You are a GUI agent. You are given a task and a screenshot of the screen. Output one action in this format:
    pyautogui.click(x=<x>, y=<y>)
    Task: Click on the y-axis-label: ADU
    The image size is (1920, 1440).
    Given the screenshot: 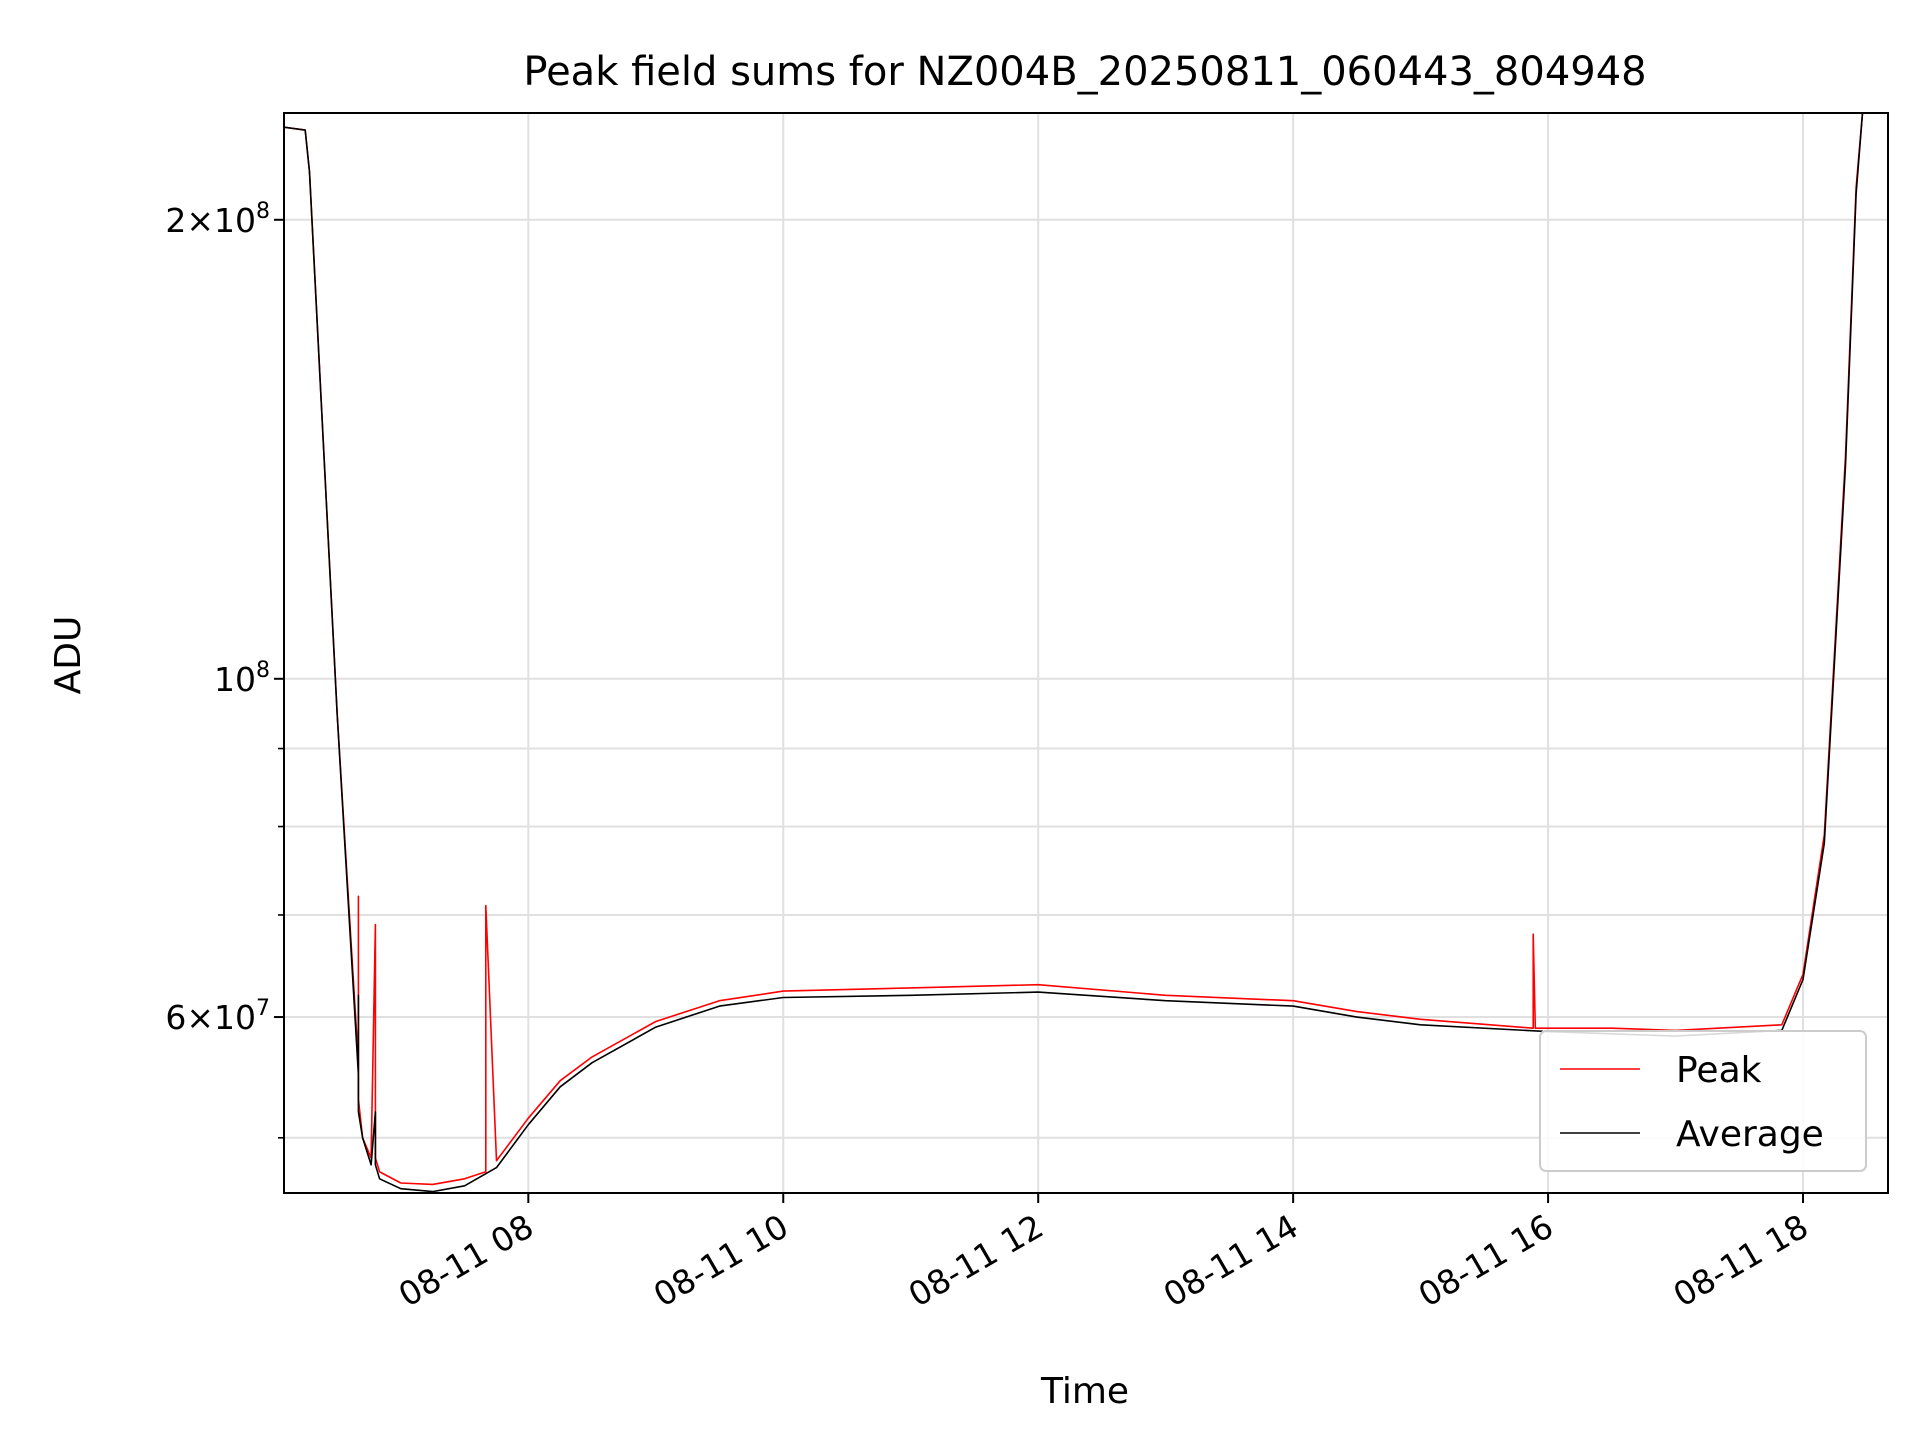 What is the action you would take?
    pyautogui.click(x=68, y=655)
    